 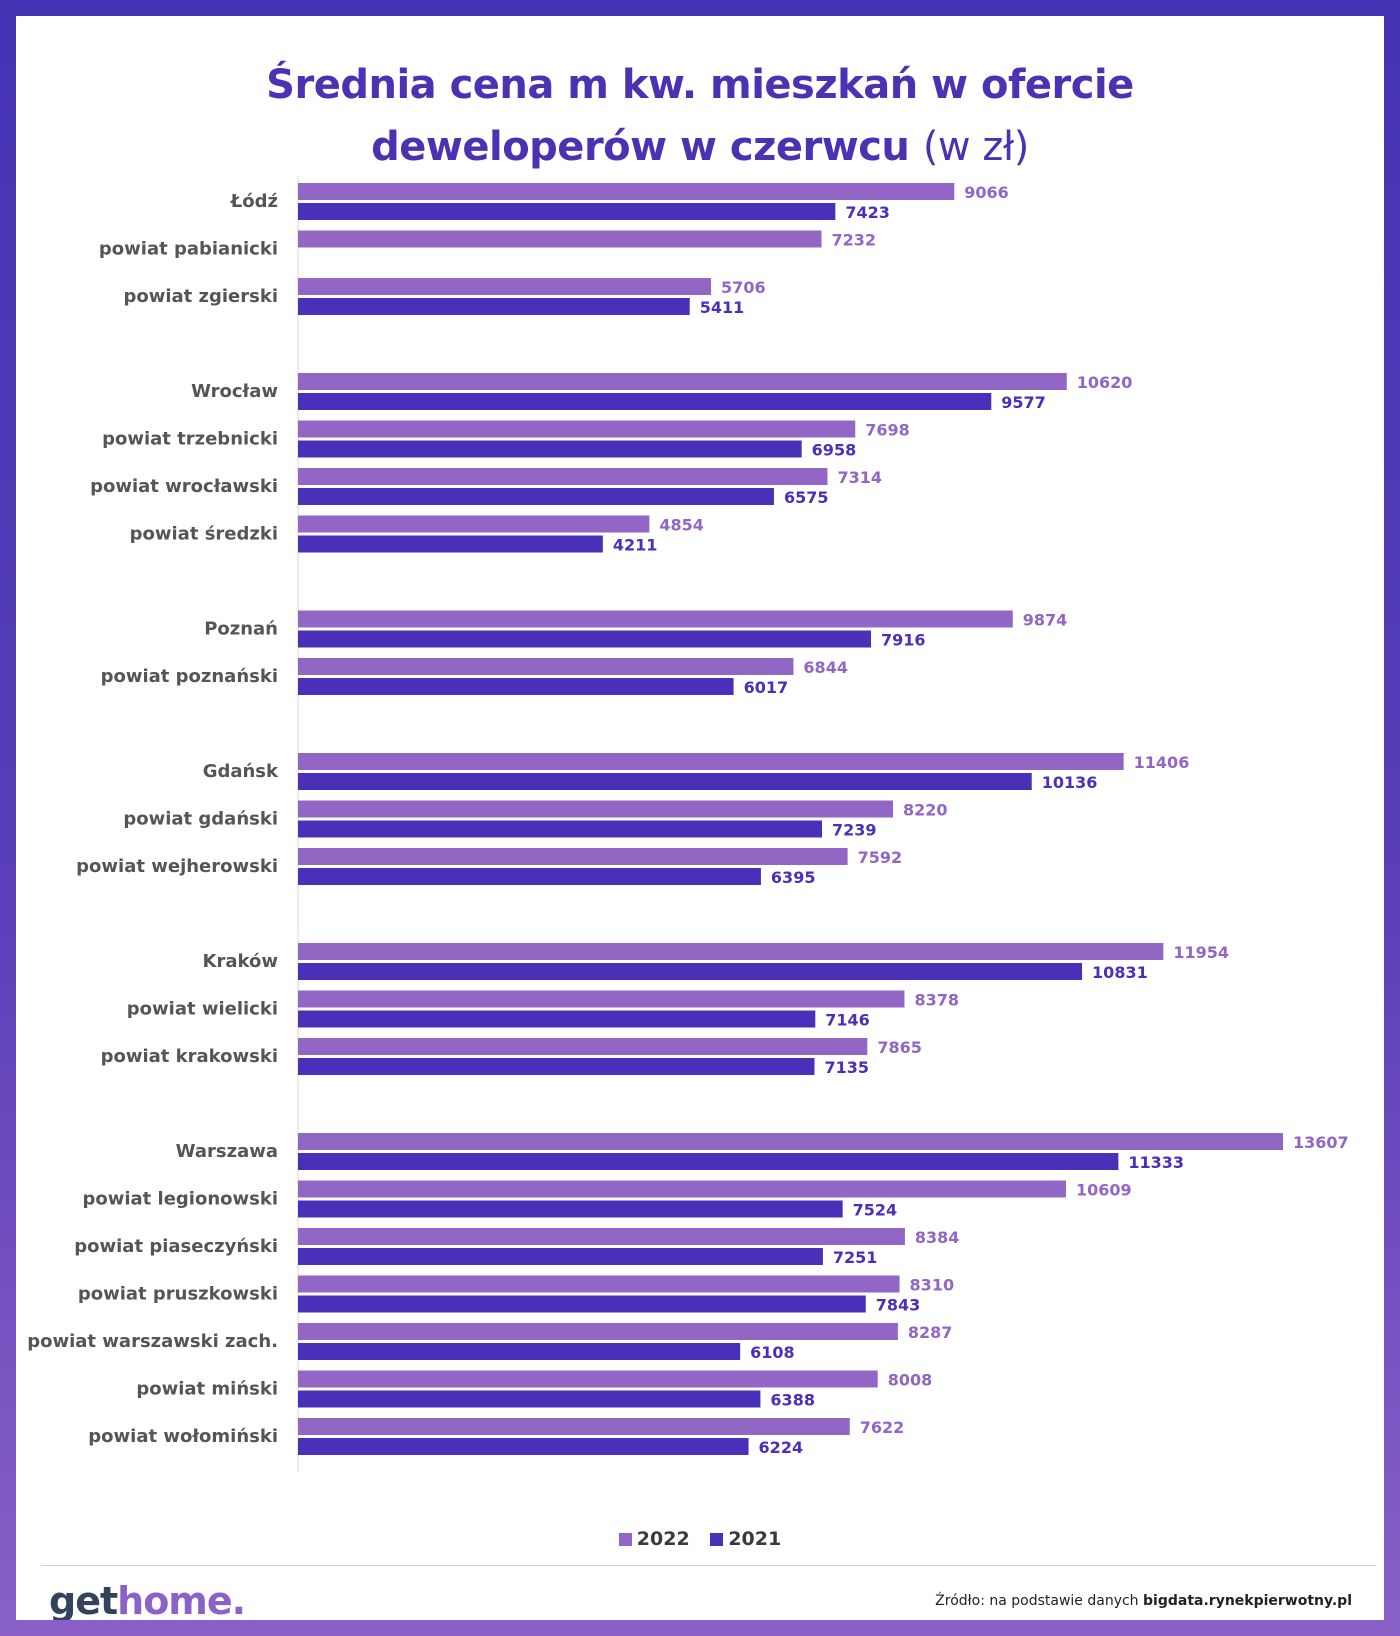 I want to click on category-label: powiat warszawski zach., so click(x=152, y=1341).